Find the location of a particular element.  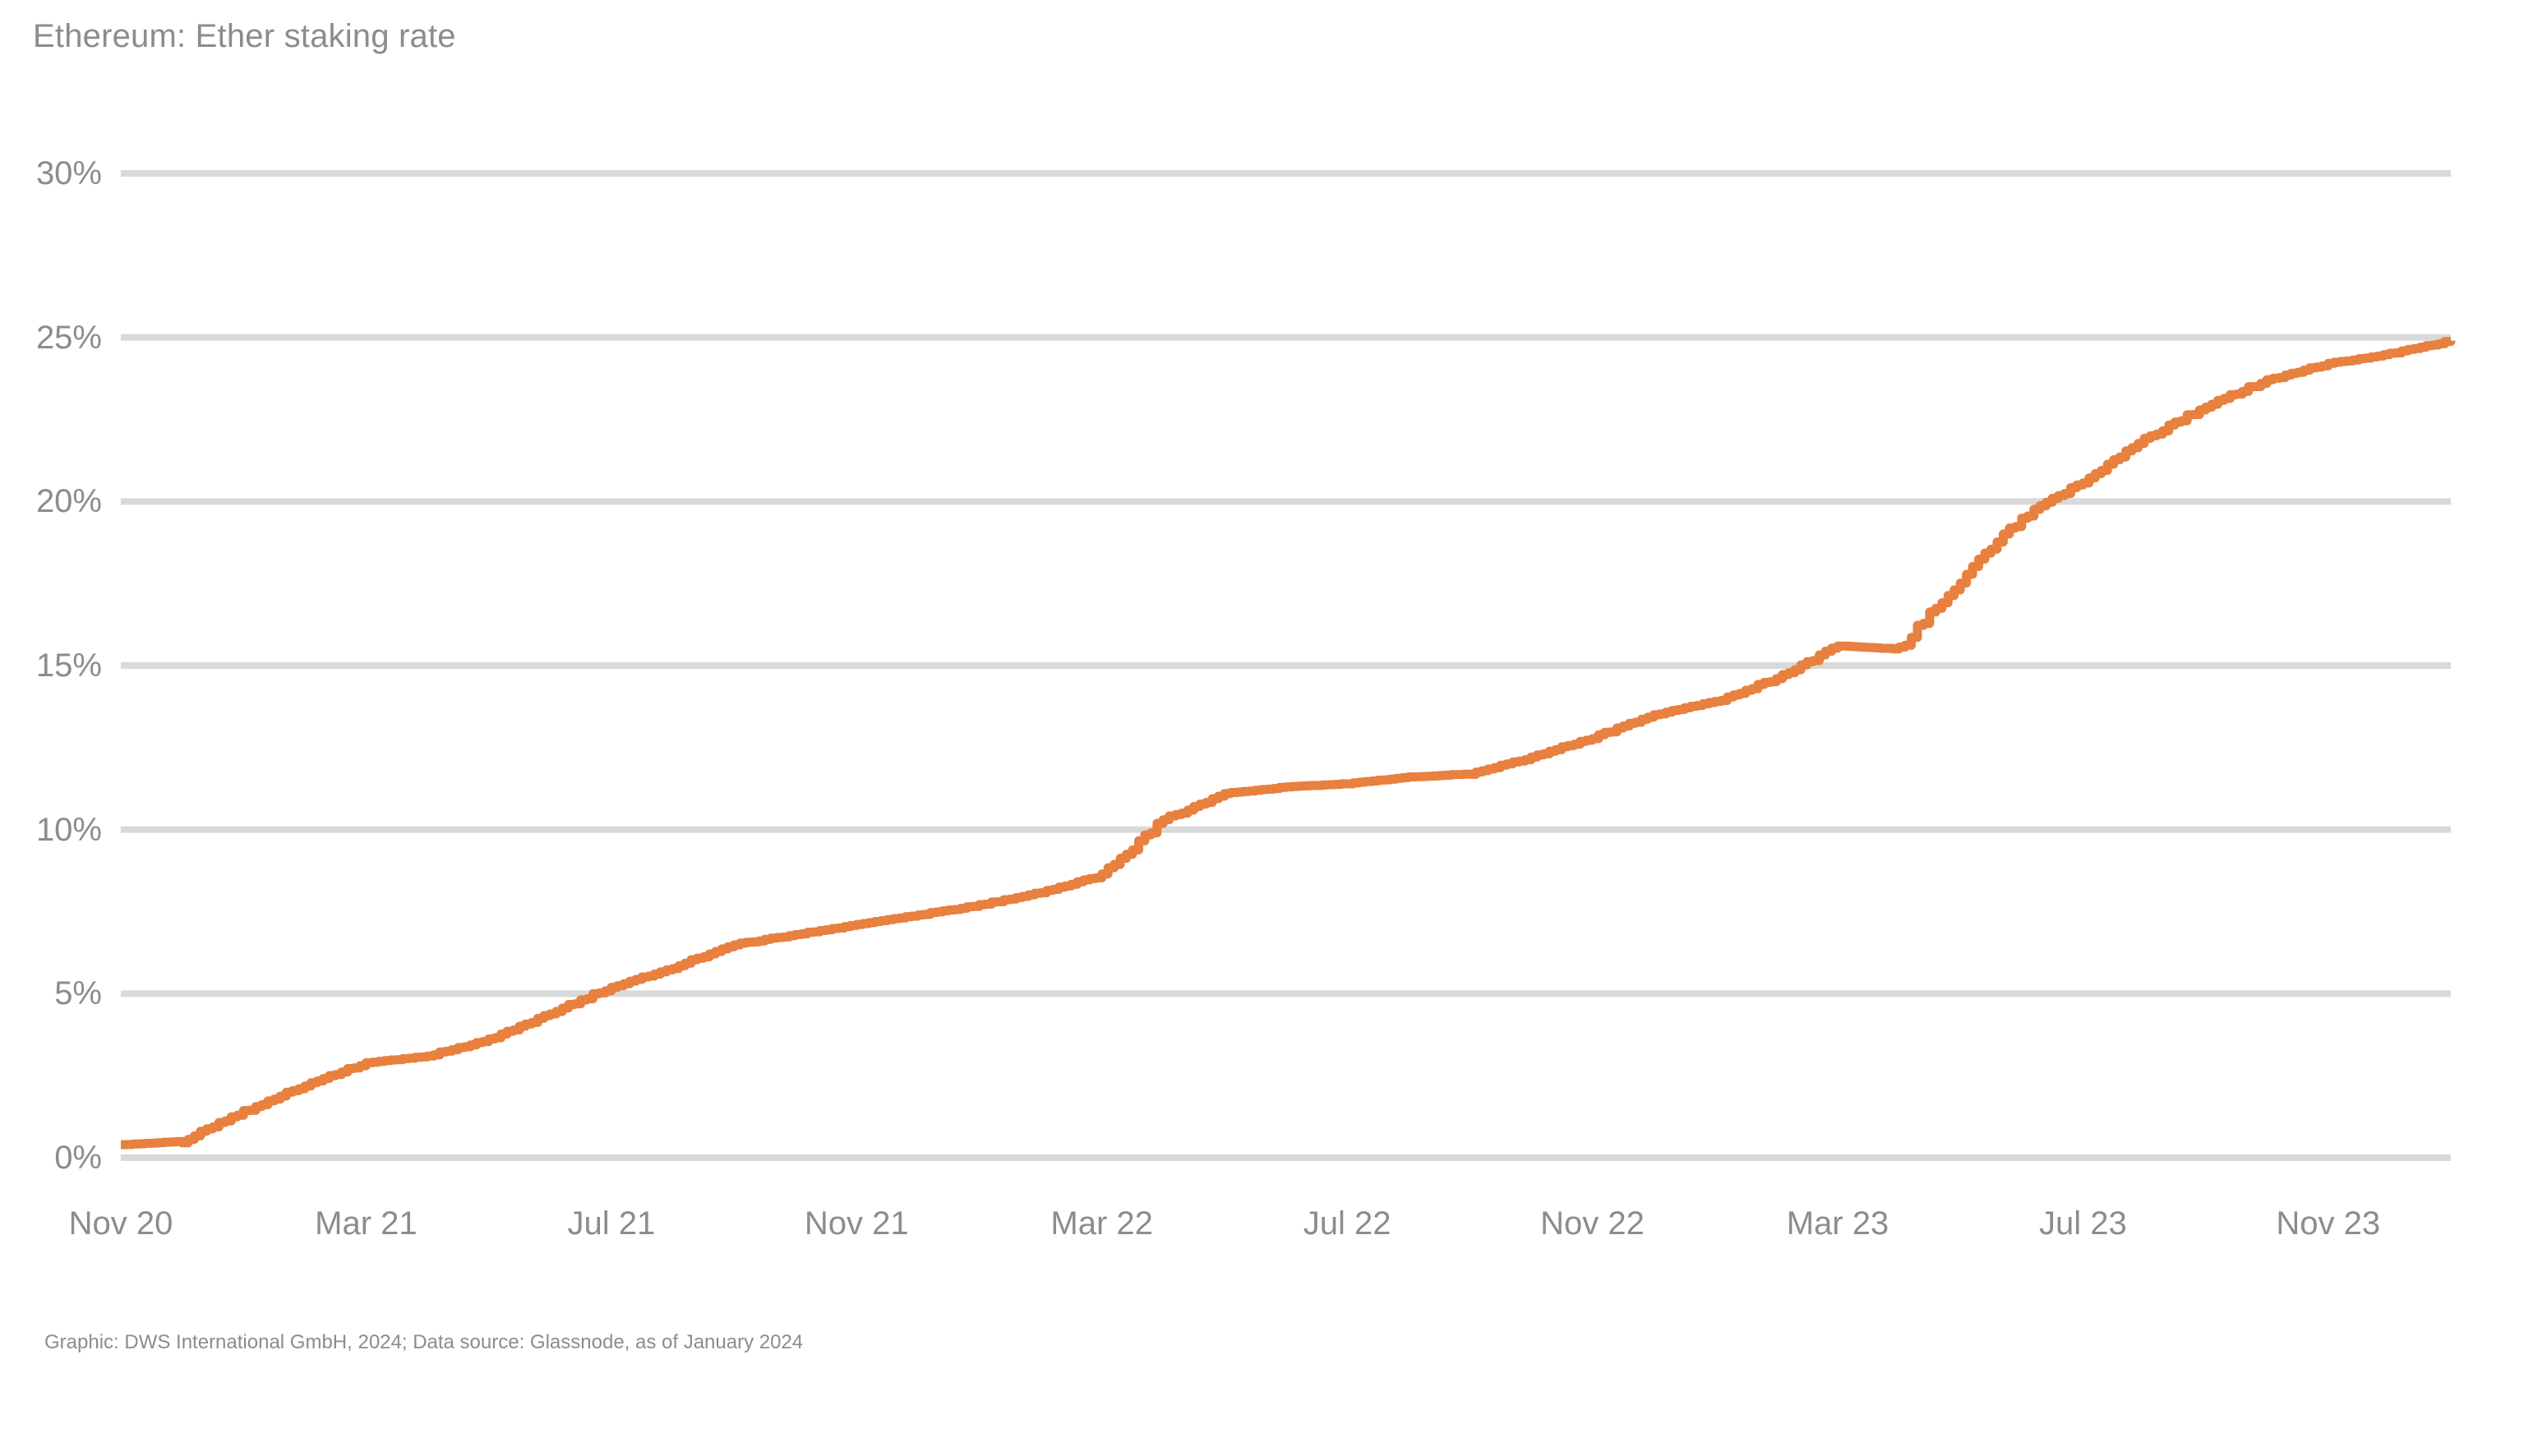

y-tick-label: 25% is located at coordinates (69, 337).